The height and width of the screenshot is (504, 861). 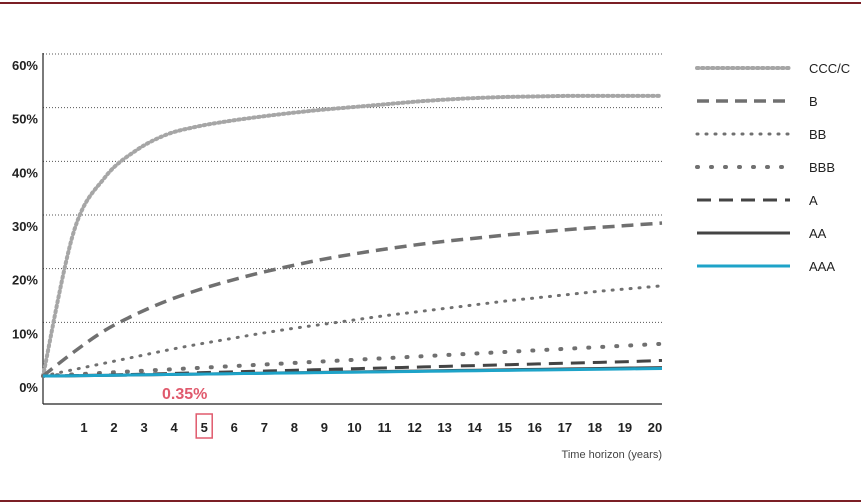 What do you see at coordinates (352, 359) in the screenshot?
I see `series-line-bbb` at bounding box center [352, 359].